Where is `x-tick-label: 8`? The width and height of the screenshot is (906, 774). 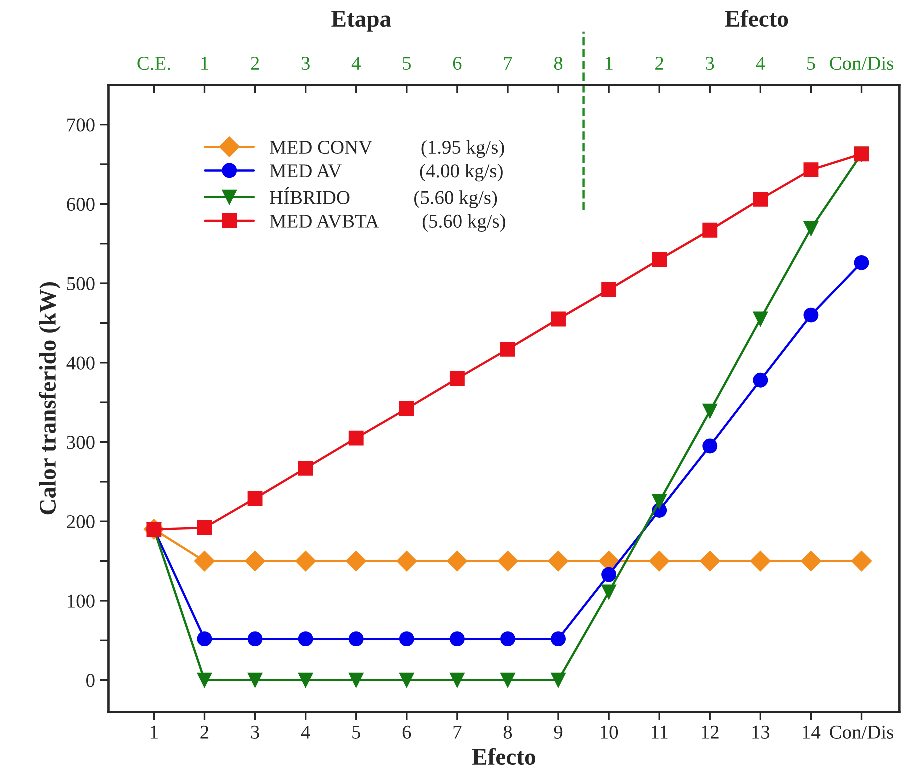
x-tick-label: 8 is located at coordinates (508, 732).